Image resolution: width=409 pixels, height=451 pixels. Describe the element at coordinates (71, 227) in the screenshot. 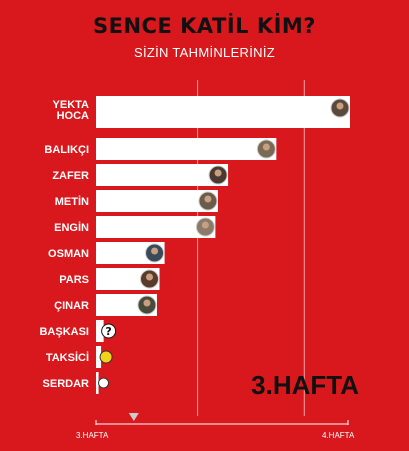

I see `category-label: ENGİN` at that location.